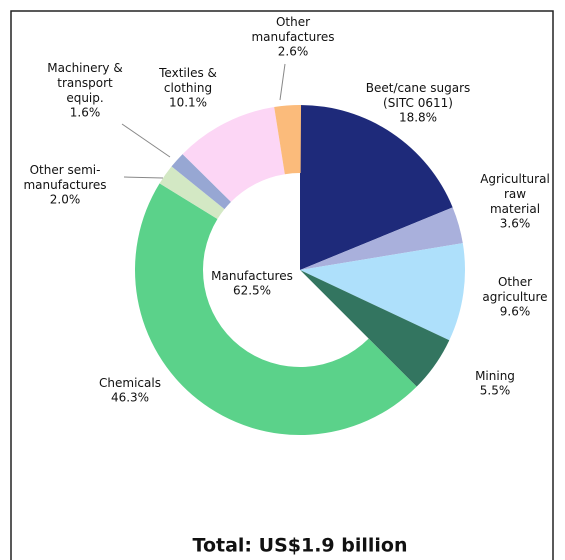 The height and width of the screenshot is (560, 565). I want to click on slice-label: Manufactures, so click(252, 276).